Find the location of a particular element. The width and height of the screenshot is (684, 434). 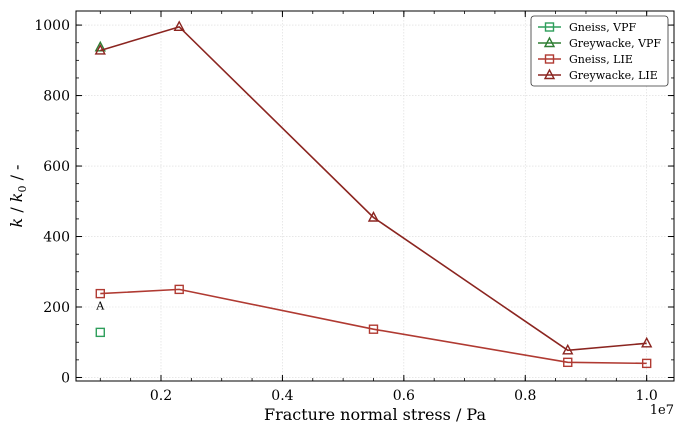

y-tick-label: 200 is located at coordinates (56, 308).